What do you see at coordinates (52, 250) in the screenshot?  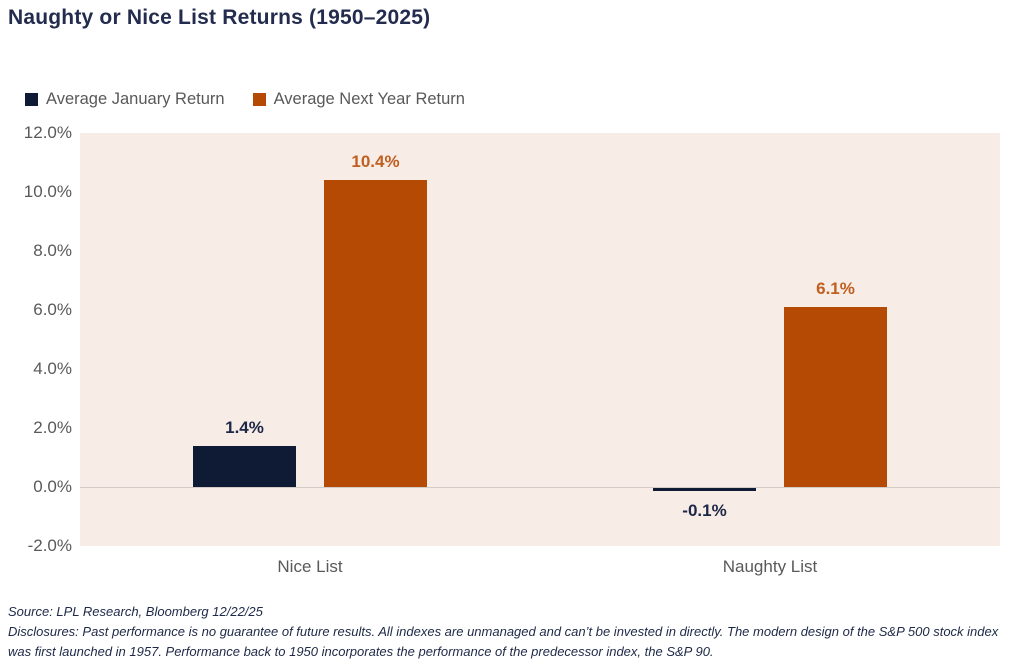 I see `y-axis-tick-label: 8.0%` at bounding box center [52, 250].